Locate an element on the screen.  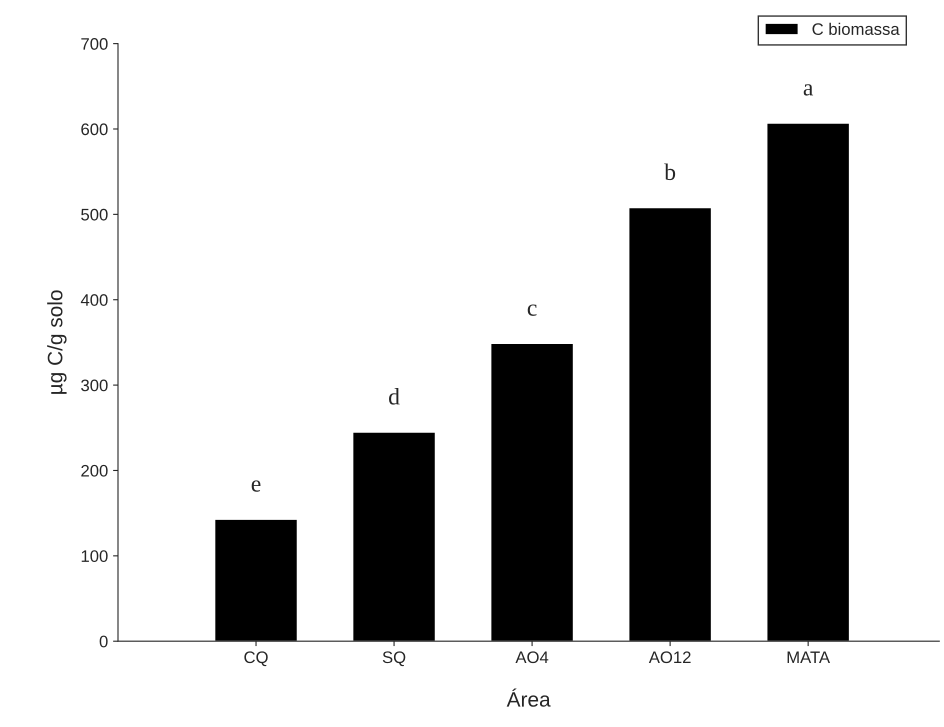
y-tick-label: 300 is located at coordinates (94, 386).